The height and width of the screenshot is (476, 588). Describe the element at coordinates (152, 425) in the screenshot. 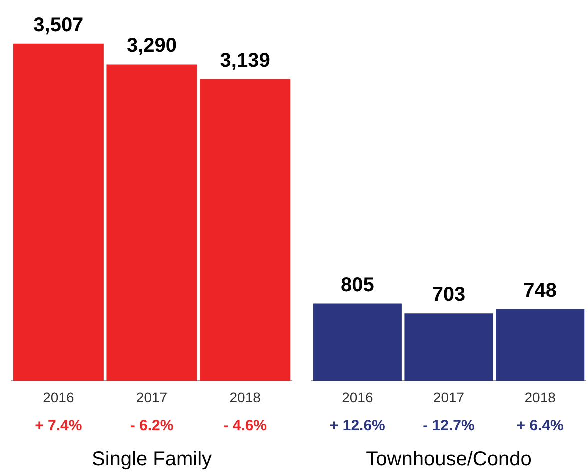

I see `text: - 6.2%` at that location.